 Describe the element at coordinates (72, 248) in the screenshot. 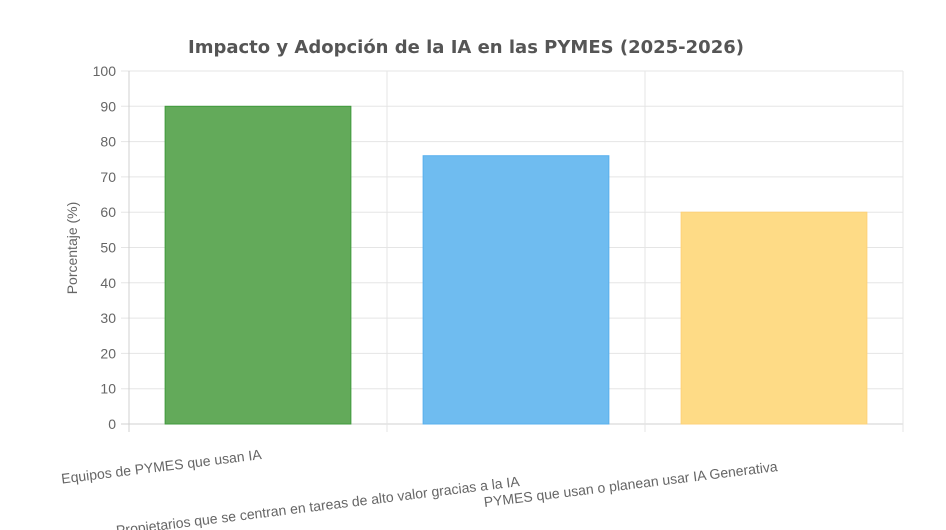

I see `y-axis-title: Porcentaje (%)` at that location.